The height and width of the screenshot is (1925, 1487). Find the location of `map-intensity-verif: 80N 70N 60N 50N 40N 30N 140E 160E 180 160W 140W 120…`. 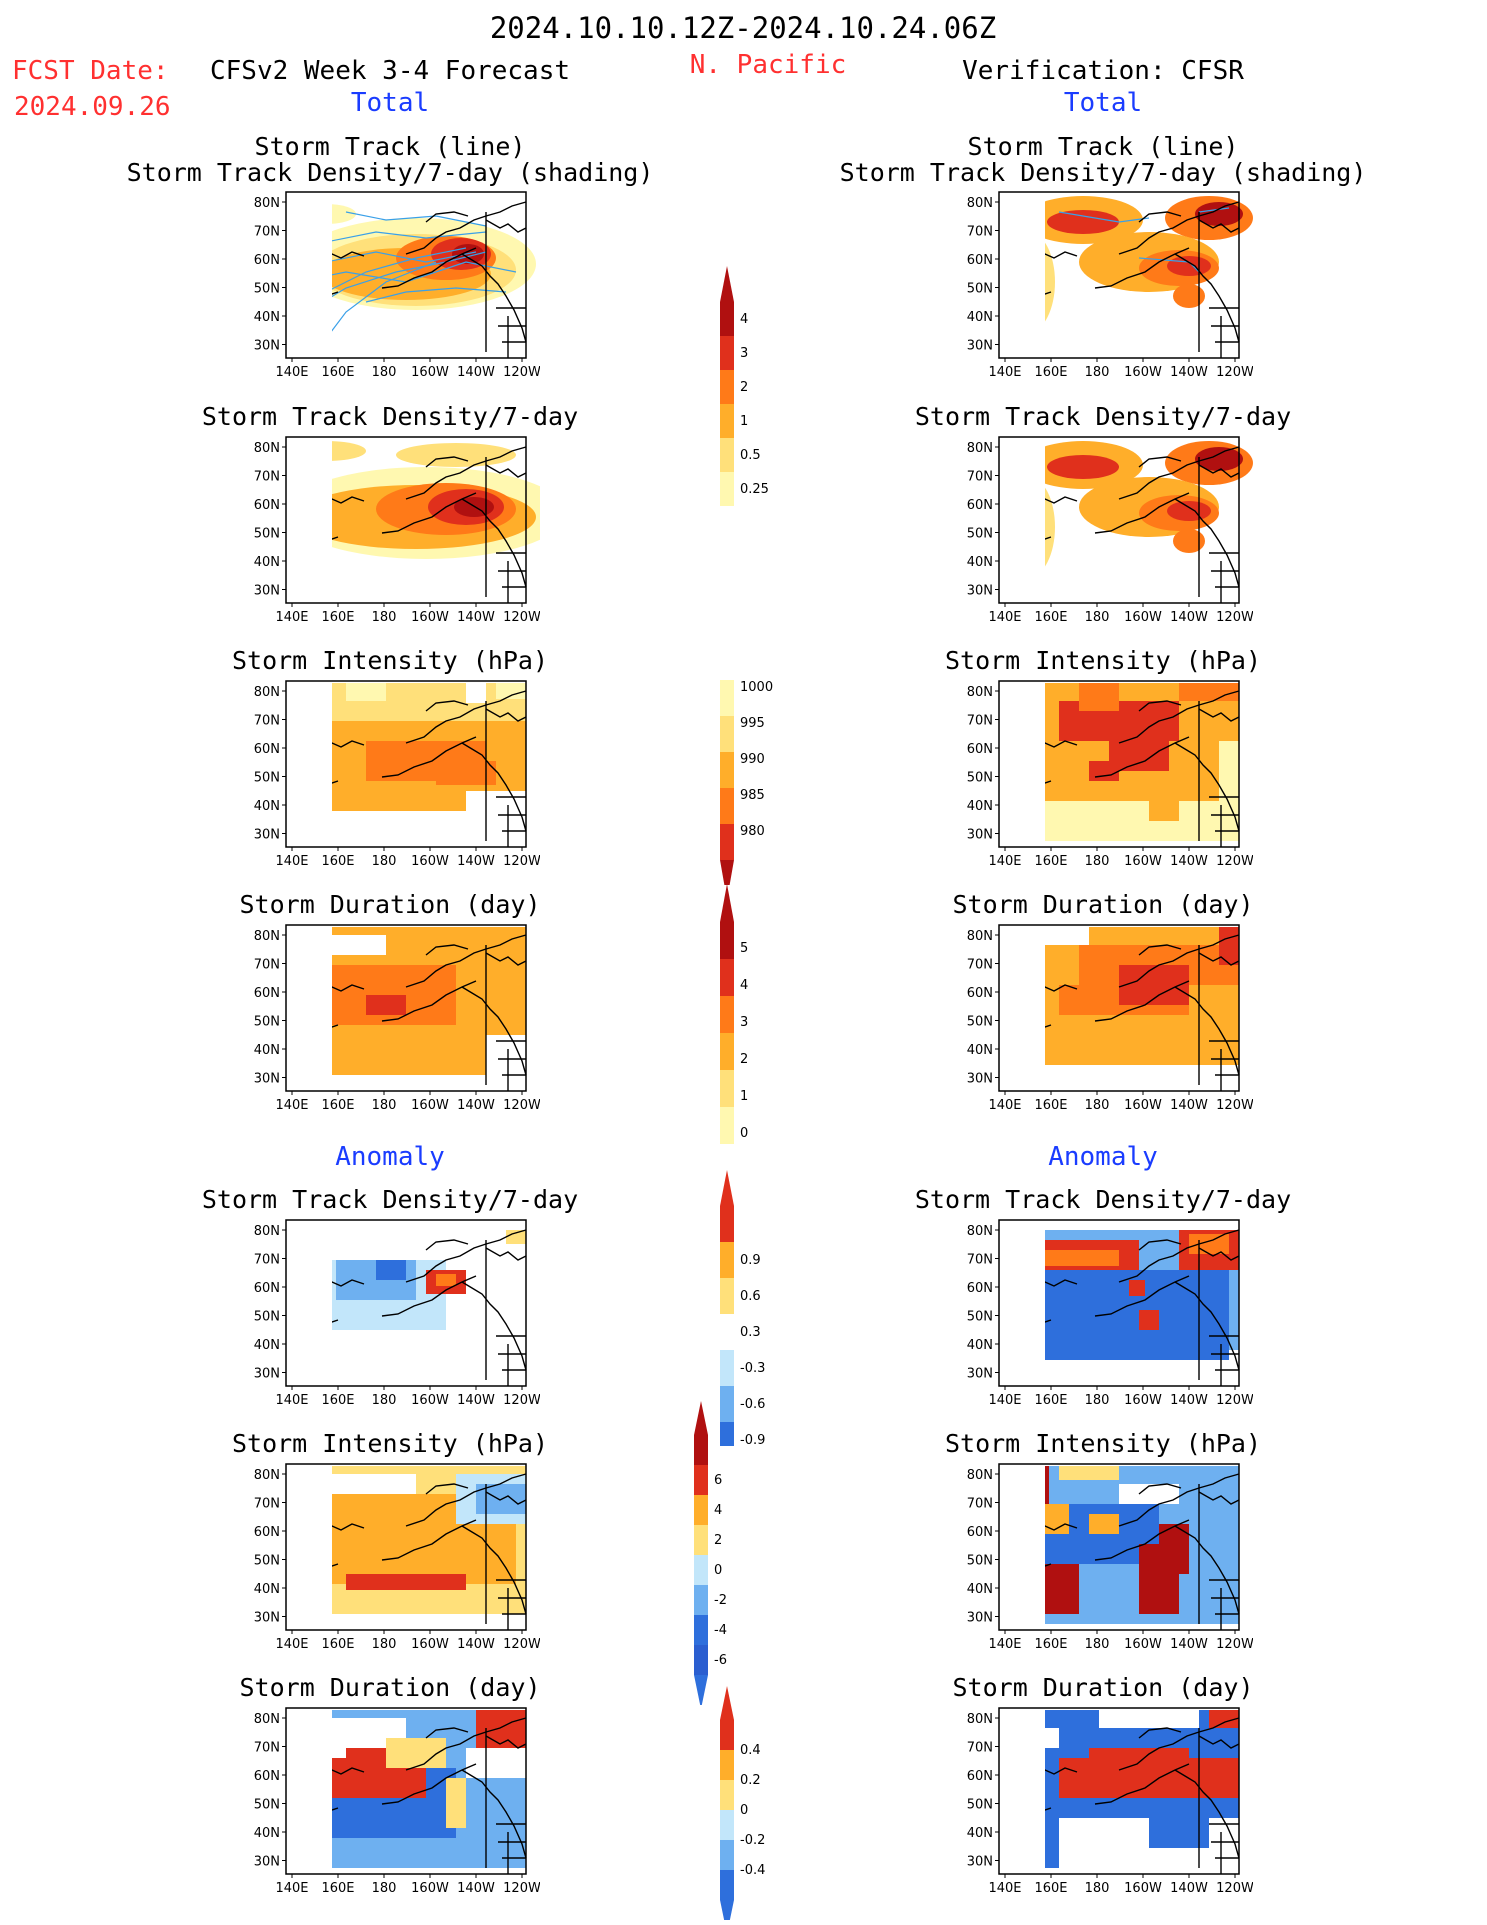

map-intensity-verif: 80N 70N 60N 50N 40N 30N 140E 160E 180 160W 140W 120… is located at coordinates (1110, 774).